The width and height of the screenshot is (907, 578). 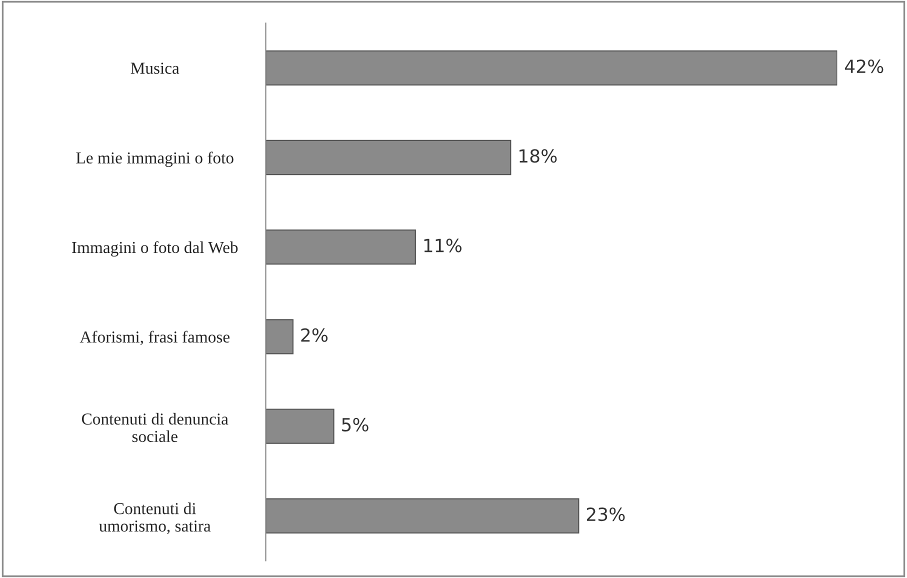 What do you see at coordinates (314, 335) in the screenshot?
I see `data-label: 2%` at bounding box center [314, 335].